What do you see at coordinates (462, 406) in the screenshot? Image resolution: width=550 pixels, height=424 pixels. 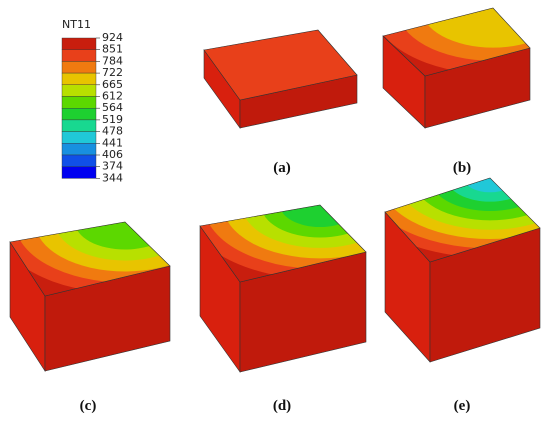 I see `panel-label: (e)` at bounding box center [462, 406].